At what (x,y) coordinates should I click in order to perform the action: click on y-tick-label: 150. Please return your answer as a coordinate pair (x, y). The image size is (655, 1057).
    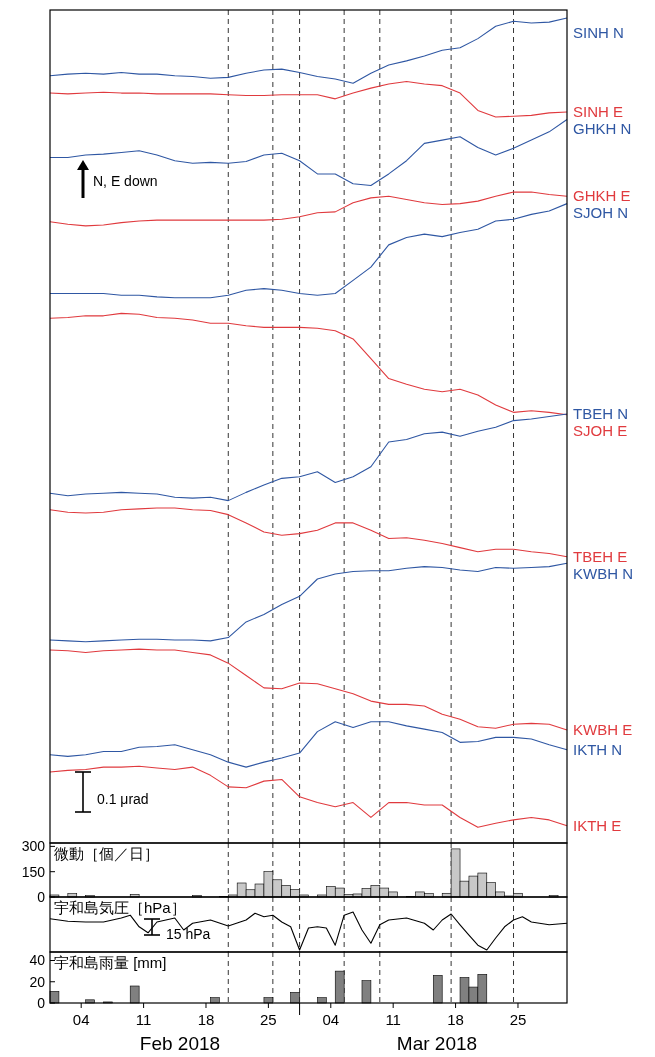
    Looking at the image, I should click on (33, 871).